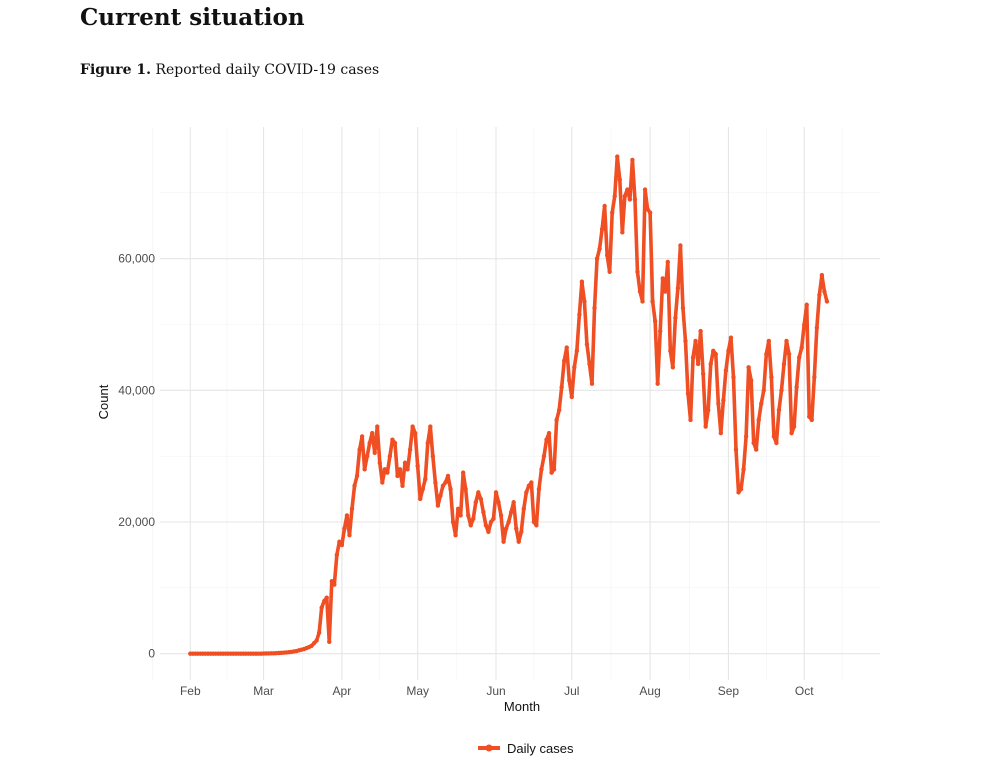 This screenshot has width=1000, height=777. What do you see at coordinates (522, 706) in the screenshot?
I see `x-axis-title: Month` at bounding box center [522, 706].